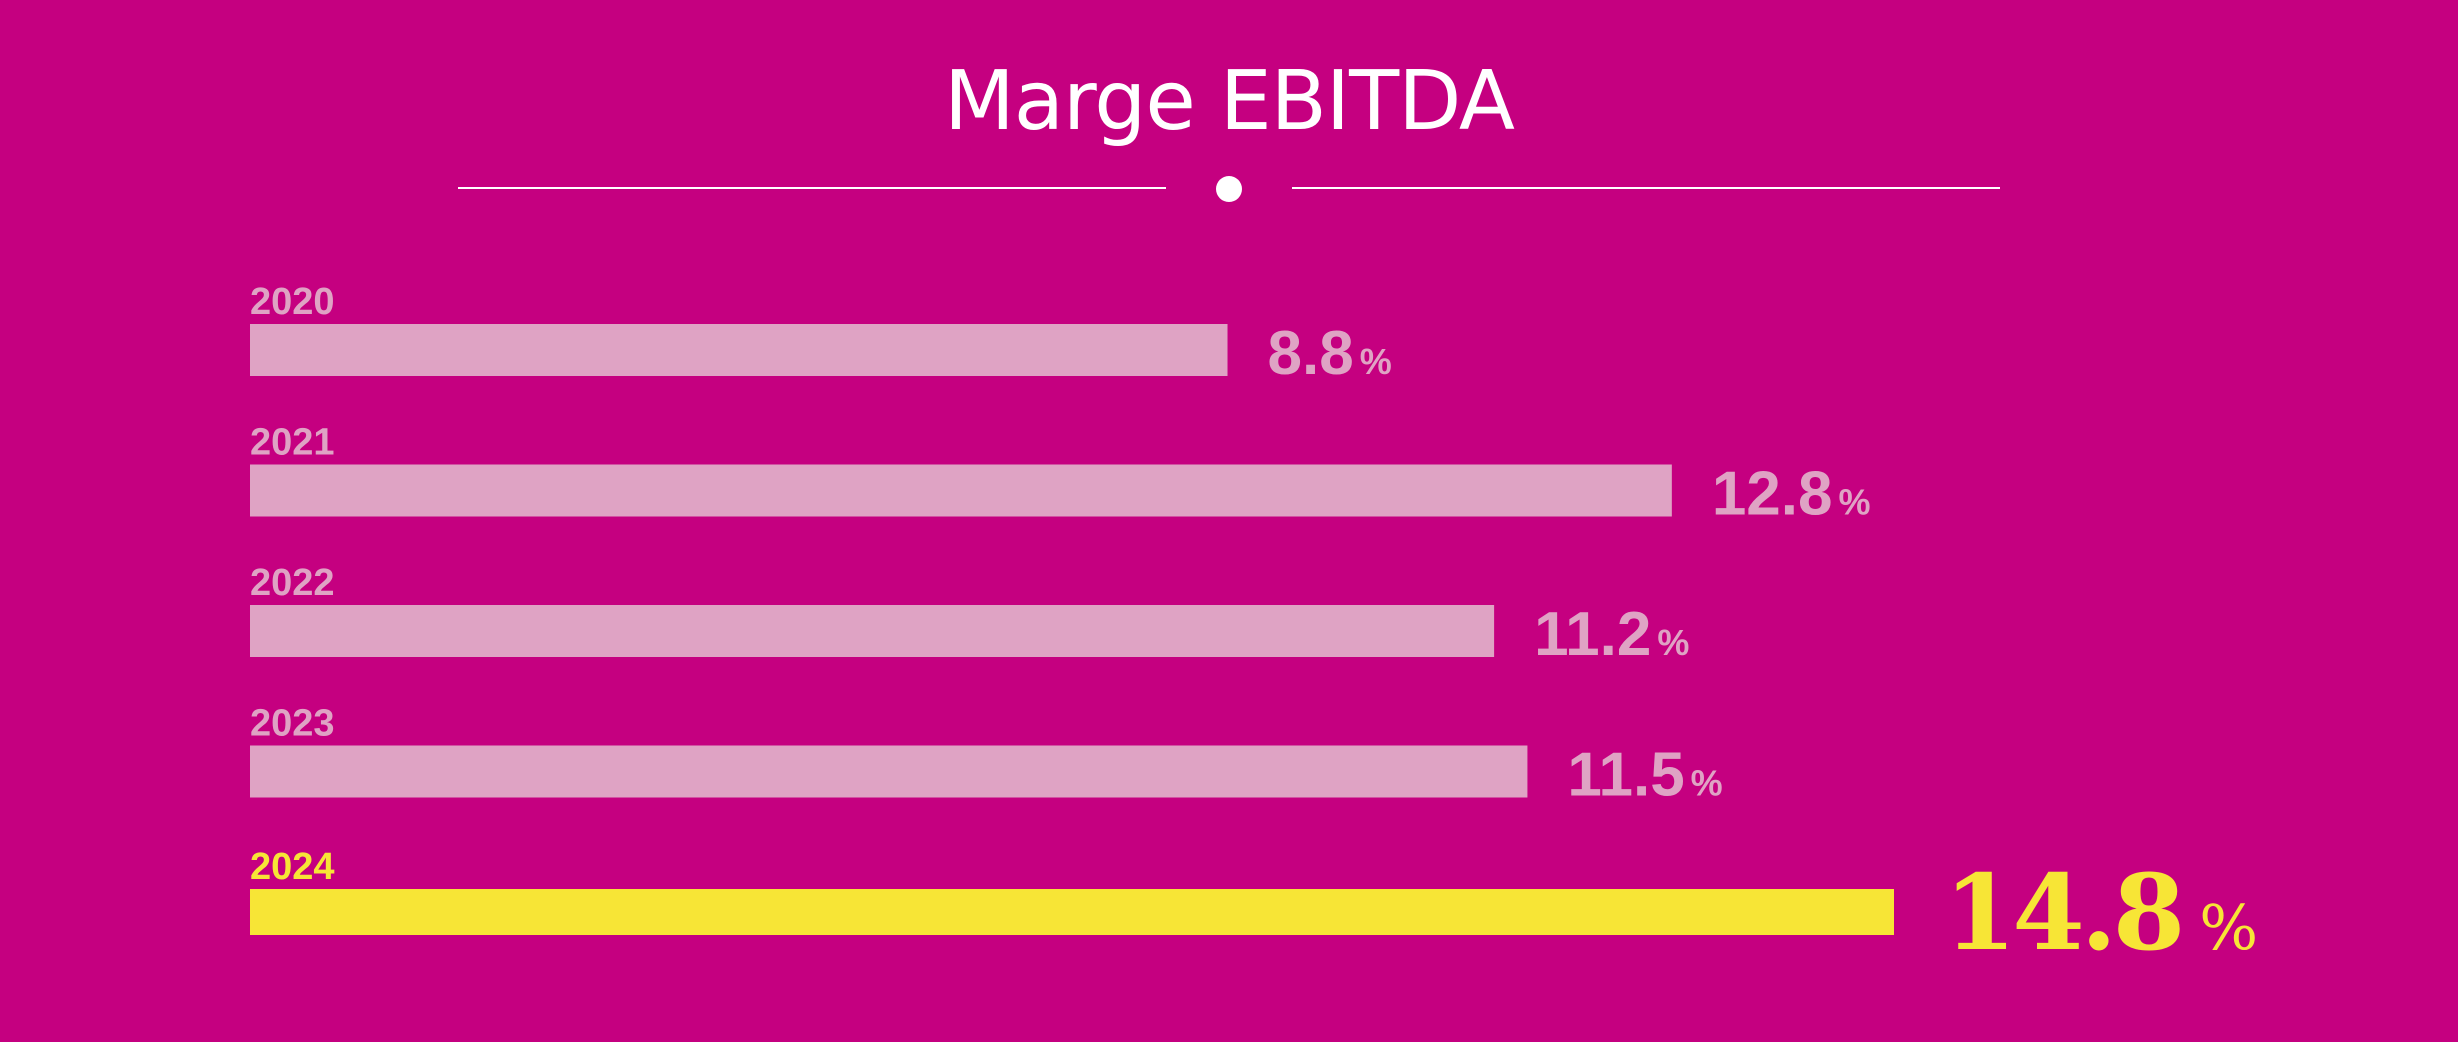 This screenshot has height=1042, width=2458. Describe the element at coordinates (1592, 634) in the screenshot. I see `value-number-2022: 11.2` at that location.